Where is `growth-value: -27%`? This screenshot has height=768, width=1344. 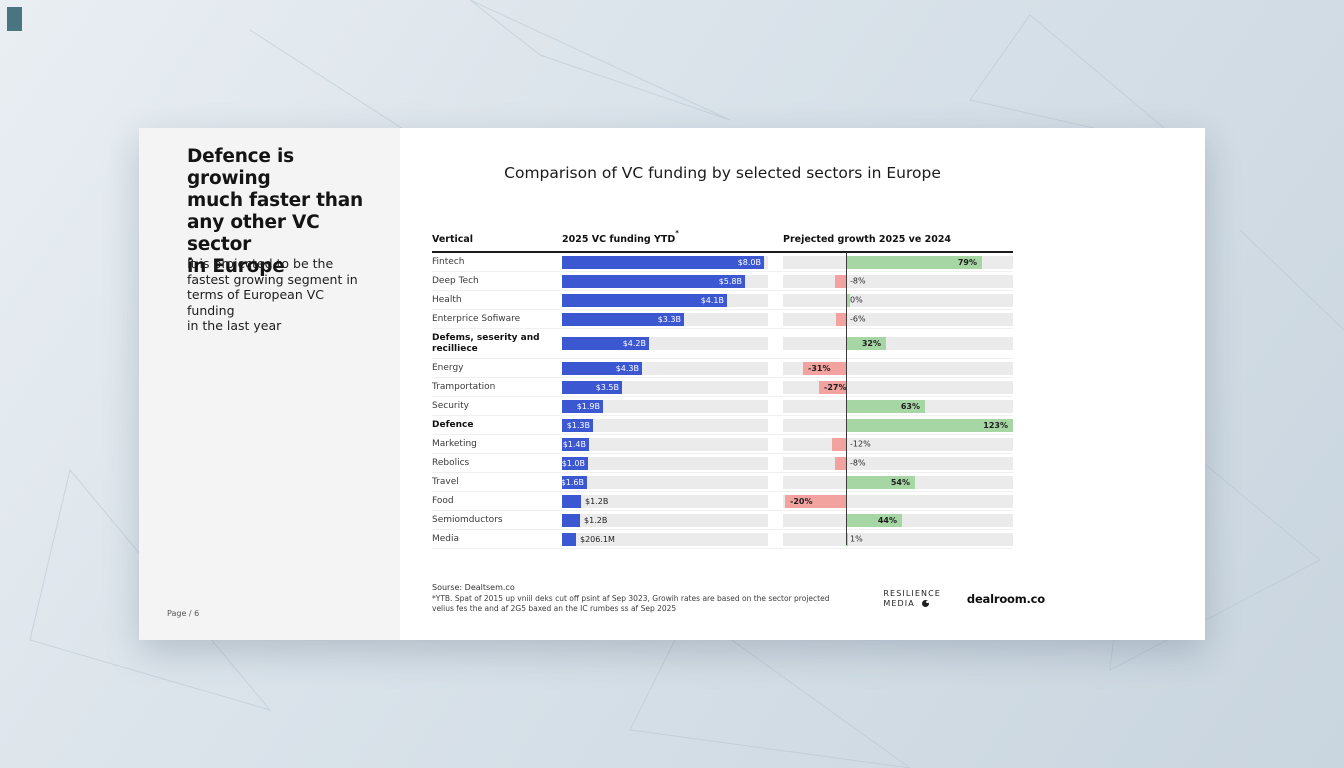 growth-value: -27% is located at coordinates (835, 387).